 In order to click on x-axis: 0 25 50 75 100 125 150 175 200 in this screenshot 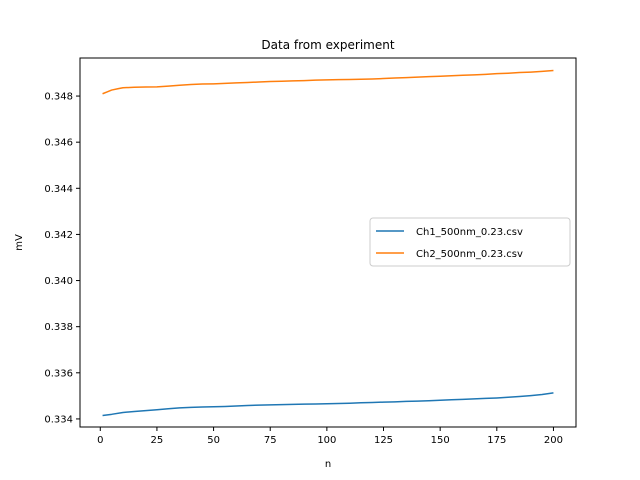, I will do `click(330, 436)`.